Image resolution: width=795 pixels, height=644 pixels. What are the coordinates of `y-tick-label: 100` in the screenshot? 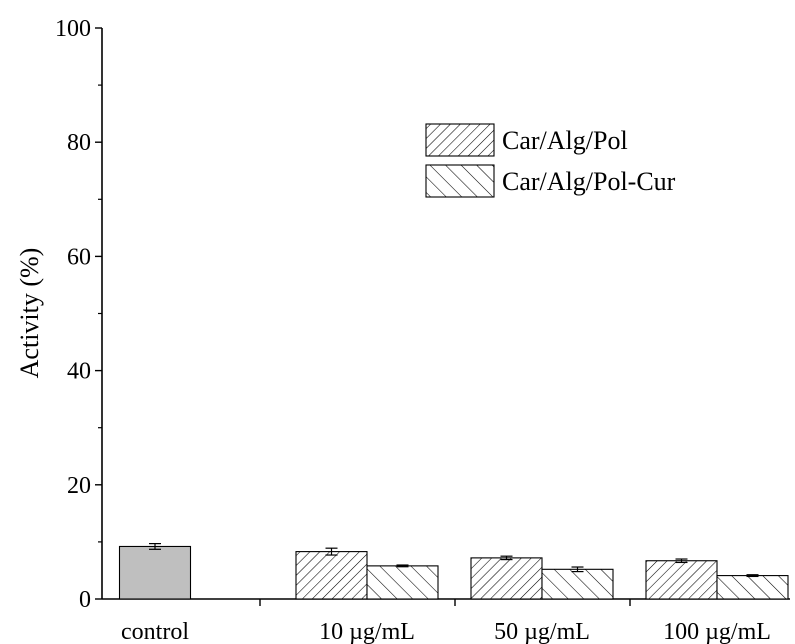 It's located at (73, 29).